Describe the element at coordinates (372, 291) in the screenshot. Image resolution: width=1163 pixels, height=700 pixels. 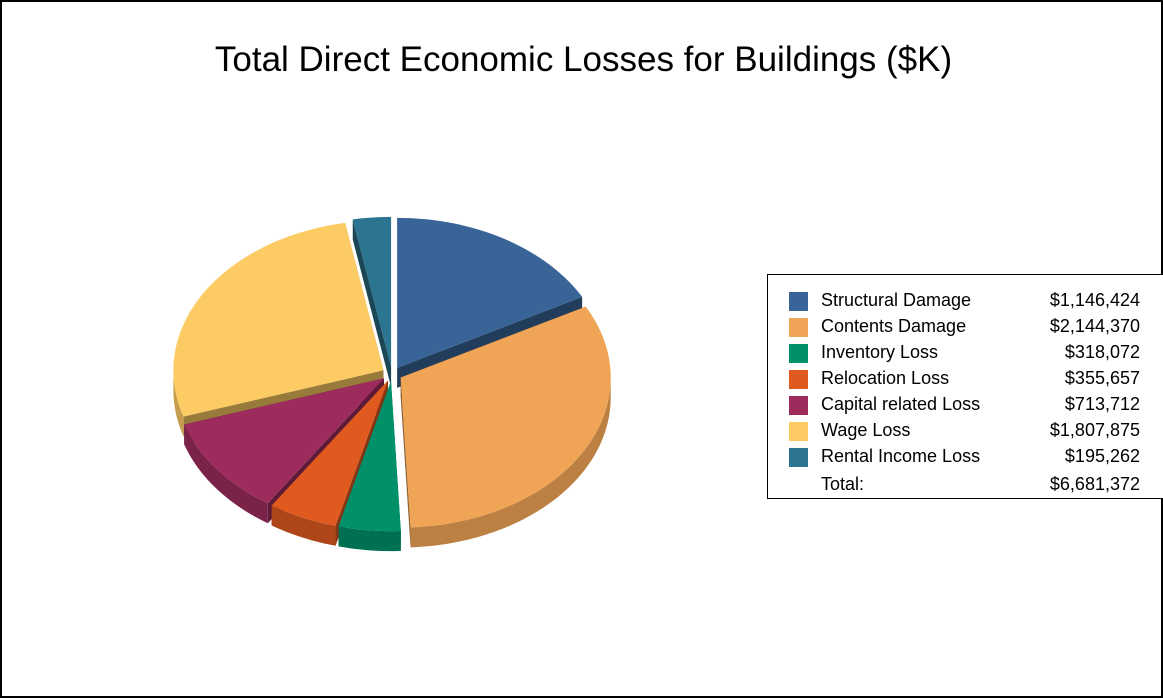
I see `pie-slice-rental-income-loss` at that location.